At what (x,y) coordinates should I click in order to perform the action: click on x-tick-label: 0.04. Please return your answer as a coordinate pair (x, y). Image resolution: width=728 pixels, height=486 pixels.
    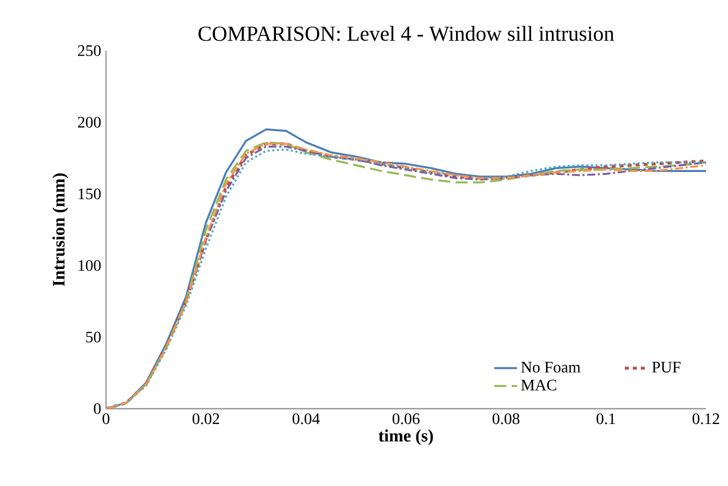
    Looking at the image, I should click on (306, 418).